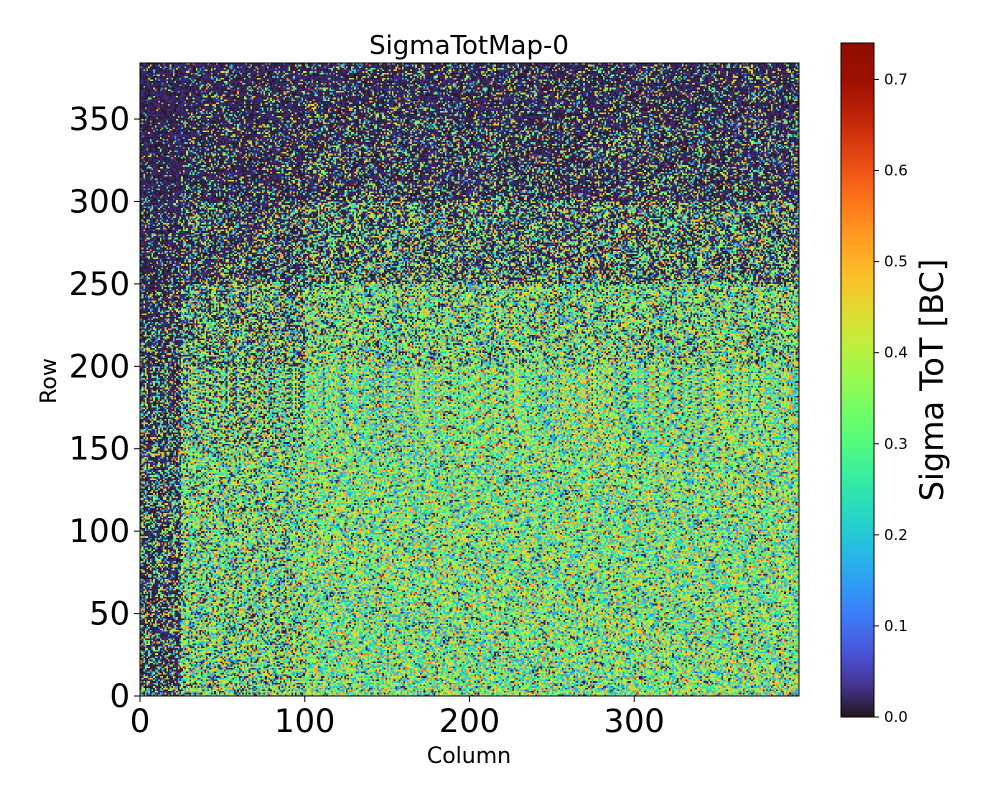 The image size is (1000, 800). What do you see at coordinates (109, 614) in the screenshot?
I see `y-tick-label: 50` at bounding box center [109, 614].